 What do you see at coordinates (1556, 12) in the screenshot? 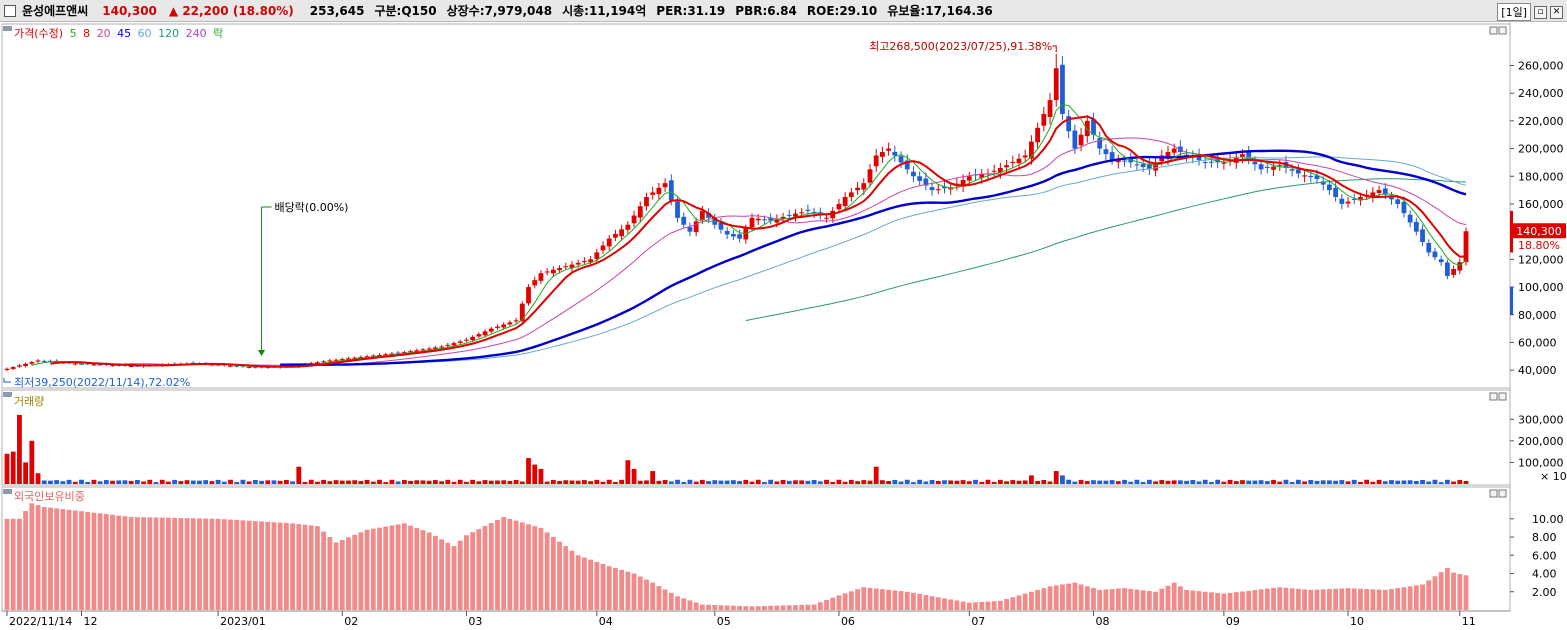
I see `close-icon: ✕` at bounding box center [1556, 12].